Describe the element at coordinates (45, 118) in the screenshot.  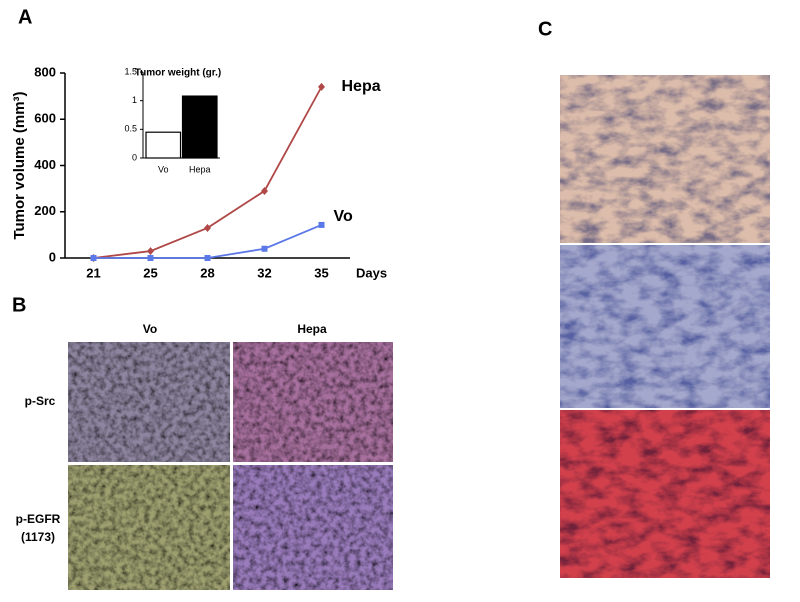
I see `y-tick-label: 600` at that location.